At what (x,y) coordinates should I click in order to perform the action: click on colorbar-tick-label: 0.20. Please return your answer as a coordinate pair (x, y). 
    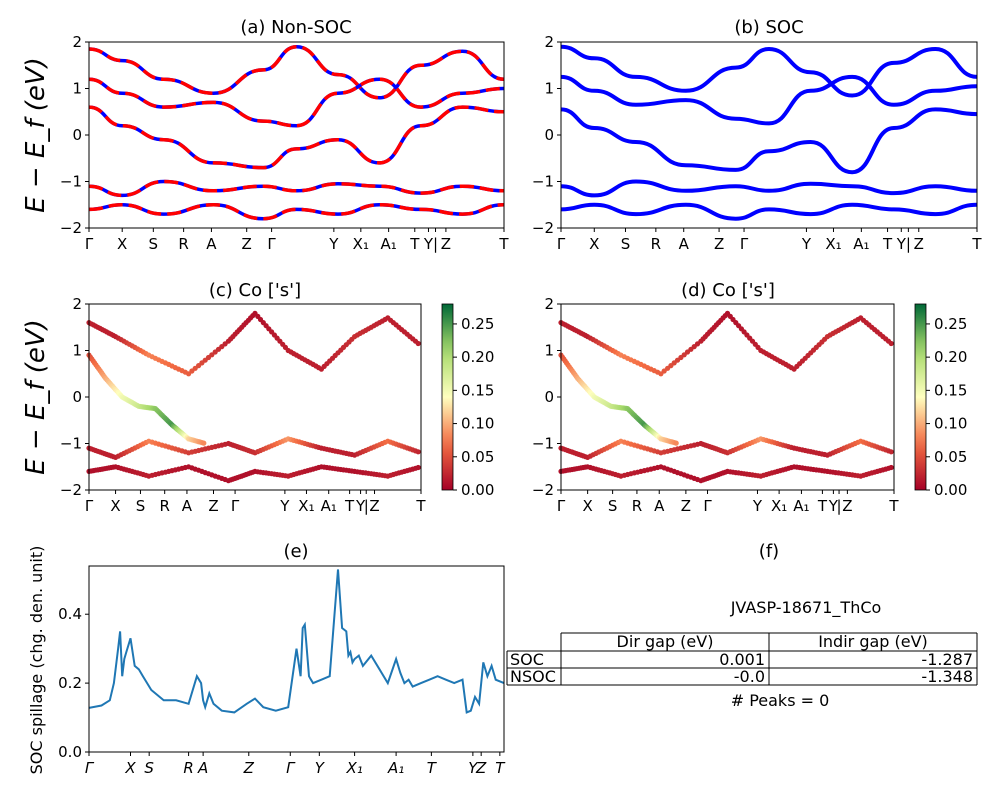
    Looking at the image, I should click on (950, 357).